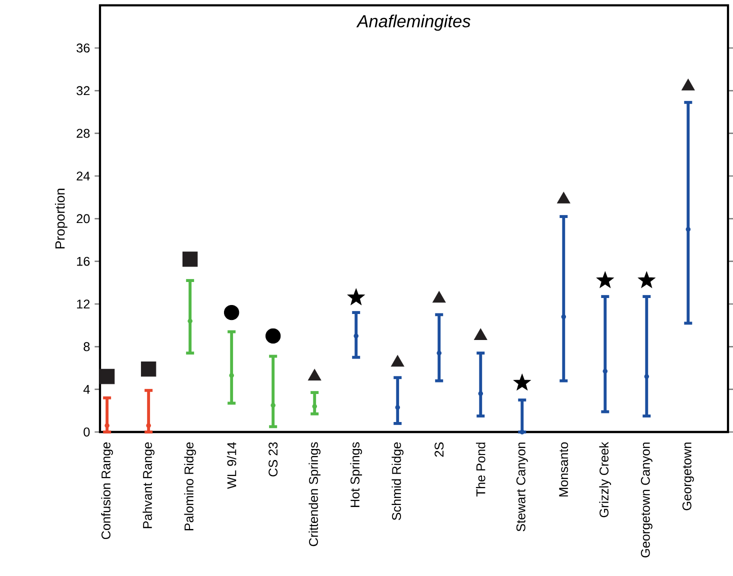 The width and height of the screenshot is (733, 576). Describe the element at coordinates (83, 304) in the screenshot. I see `y-tick-label: 12` at that location.